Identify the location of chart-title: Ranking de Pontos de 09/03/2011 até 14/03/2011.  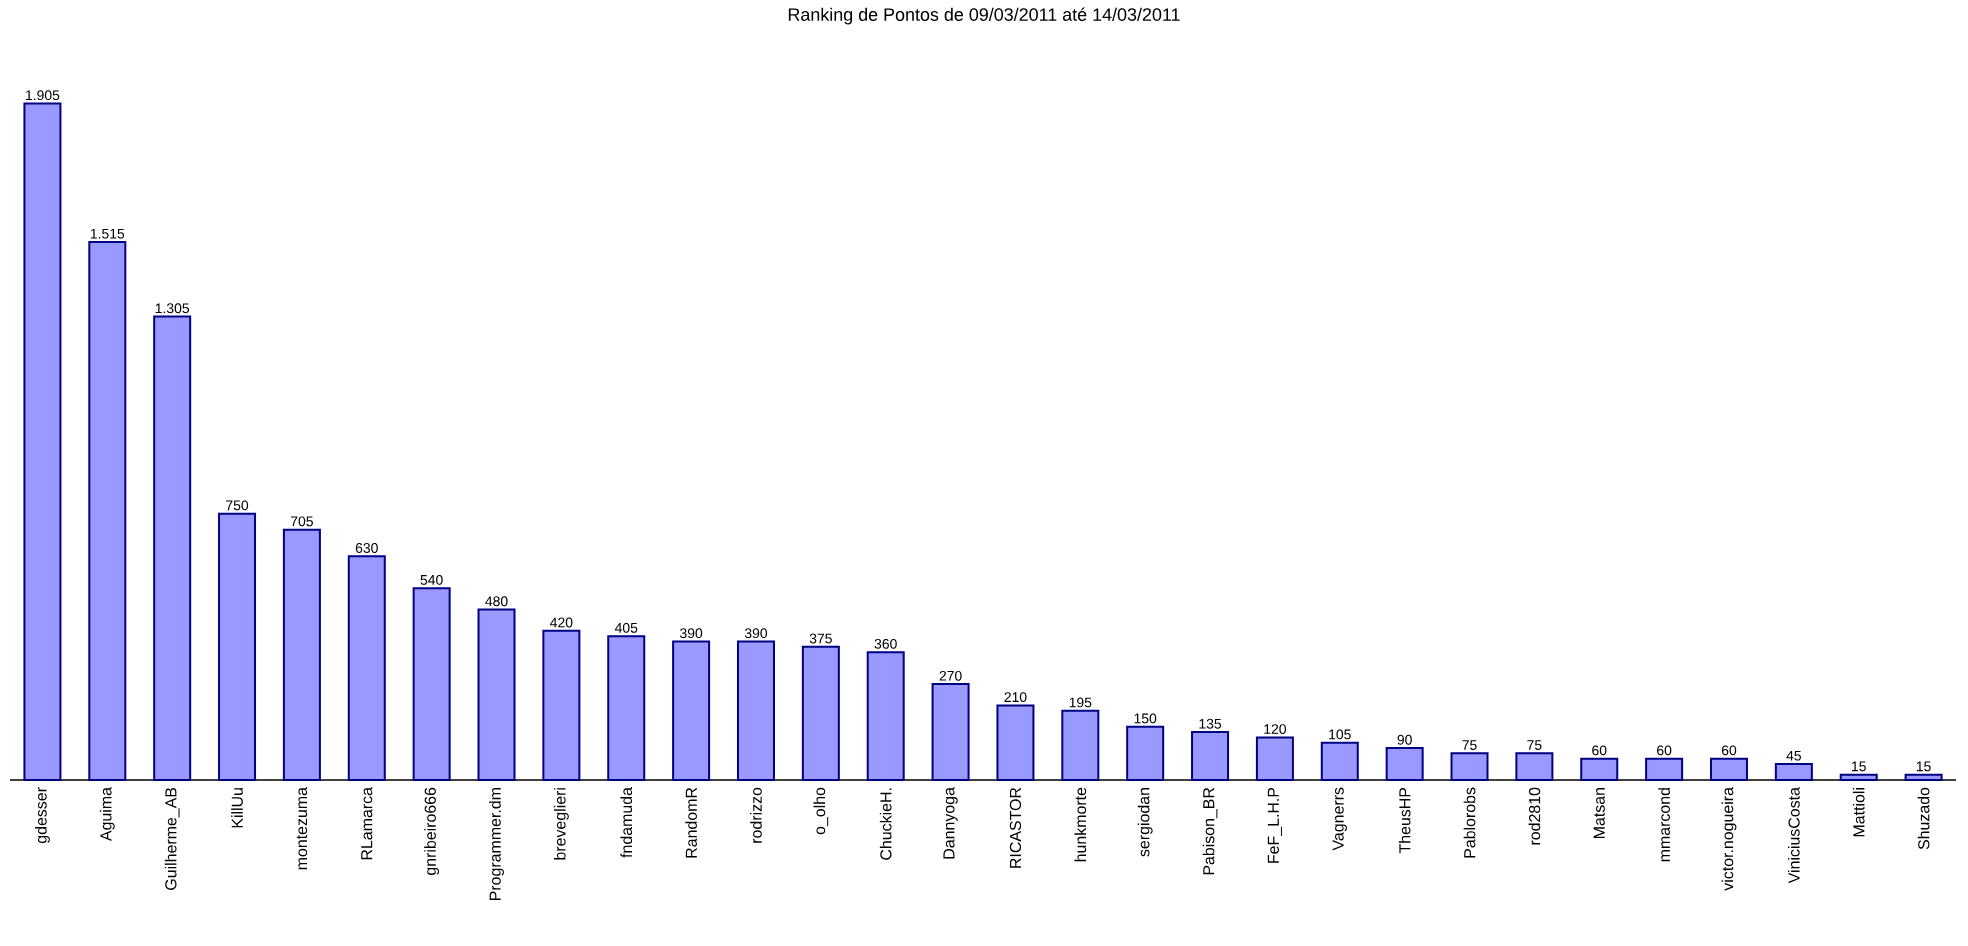
(984, 16).